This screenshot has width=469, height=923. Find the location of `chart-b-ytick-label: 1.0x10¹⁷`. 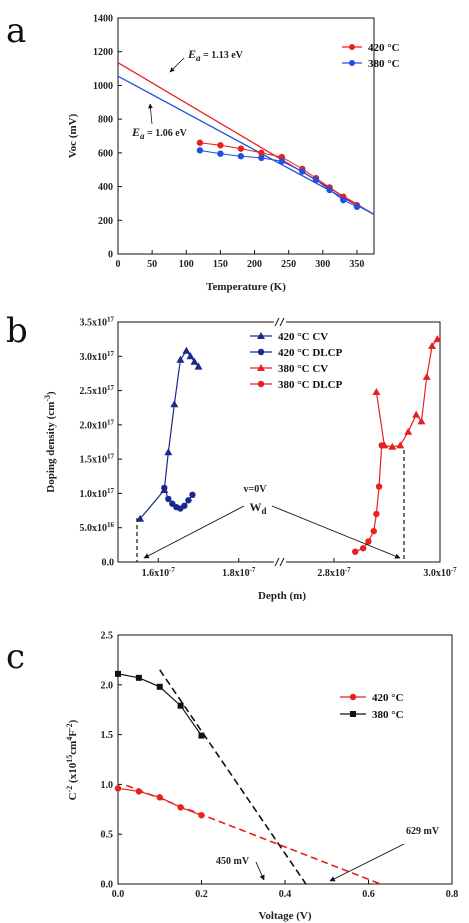

chart-b-ytick-label: 1.0x10¹⁷ is located at coordinates (97, 493).